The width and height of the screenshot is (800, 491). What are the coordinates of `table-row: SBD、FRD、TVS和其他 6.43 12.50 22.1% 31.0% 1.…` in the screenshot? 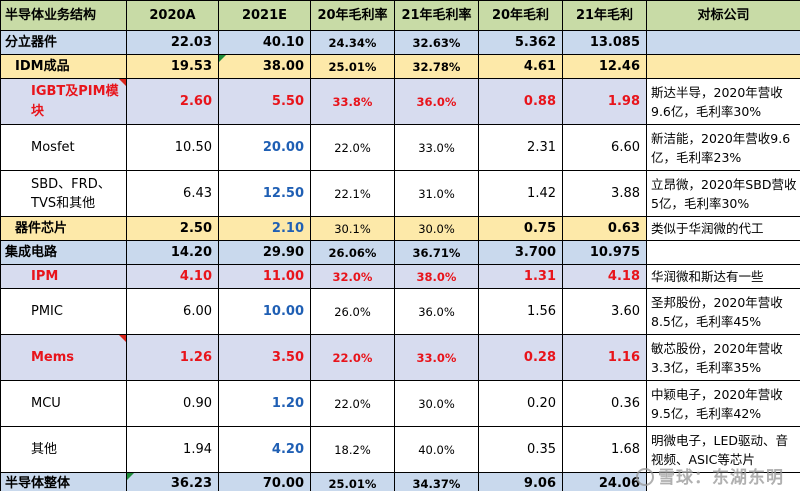 It's located at (400, 193).